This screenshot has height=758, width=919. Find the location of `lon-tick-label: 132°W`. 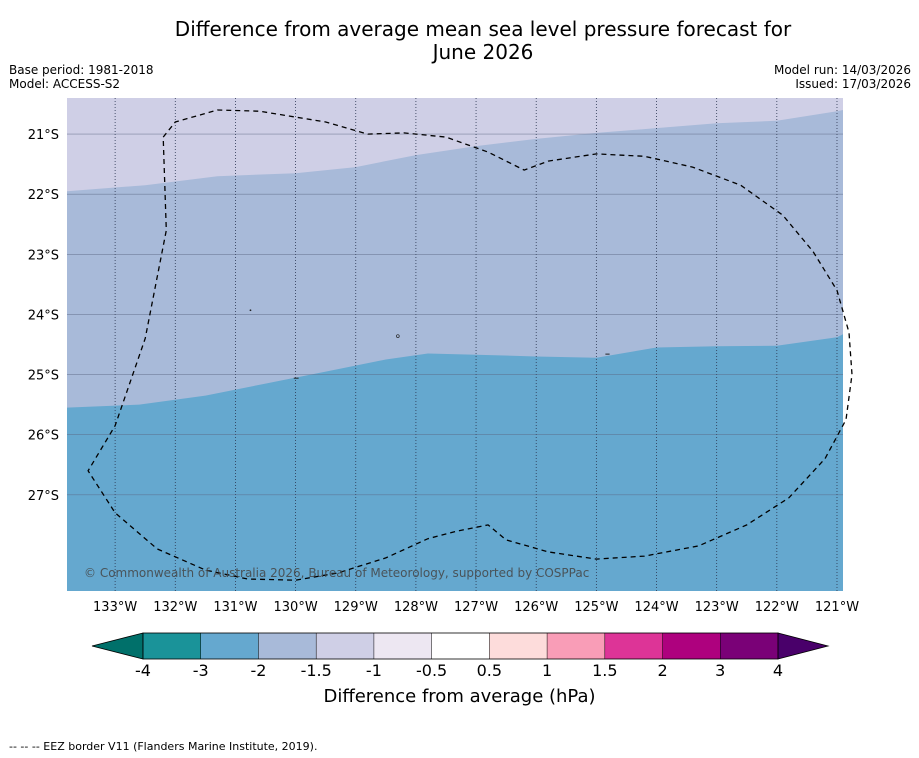

lon-tick-label: 132°W is located at coordinates (175, 607).